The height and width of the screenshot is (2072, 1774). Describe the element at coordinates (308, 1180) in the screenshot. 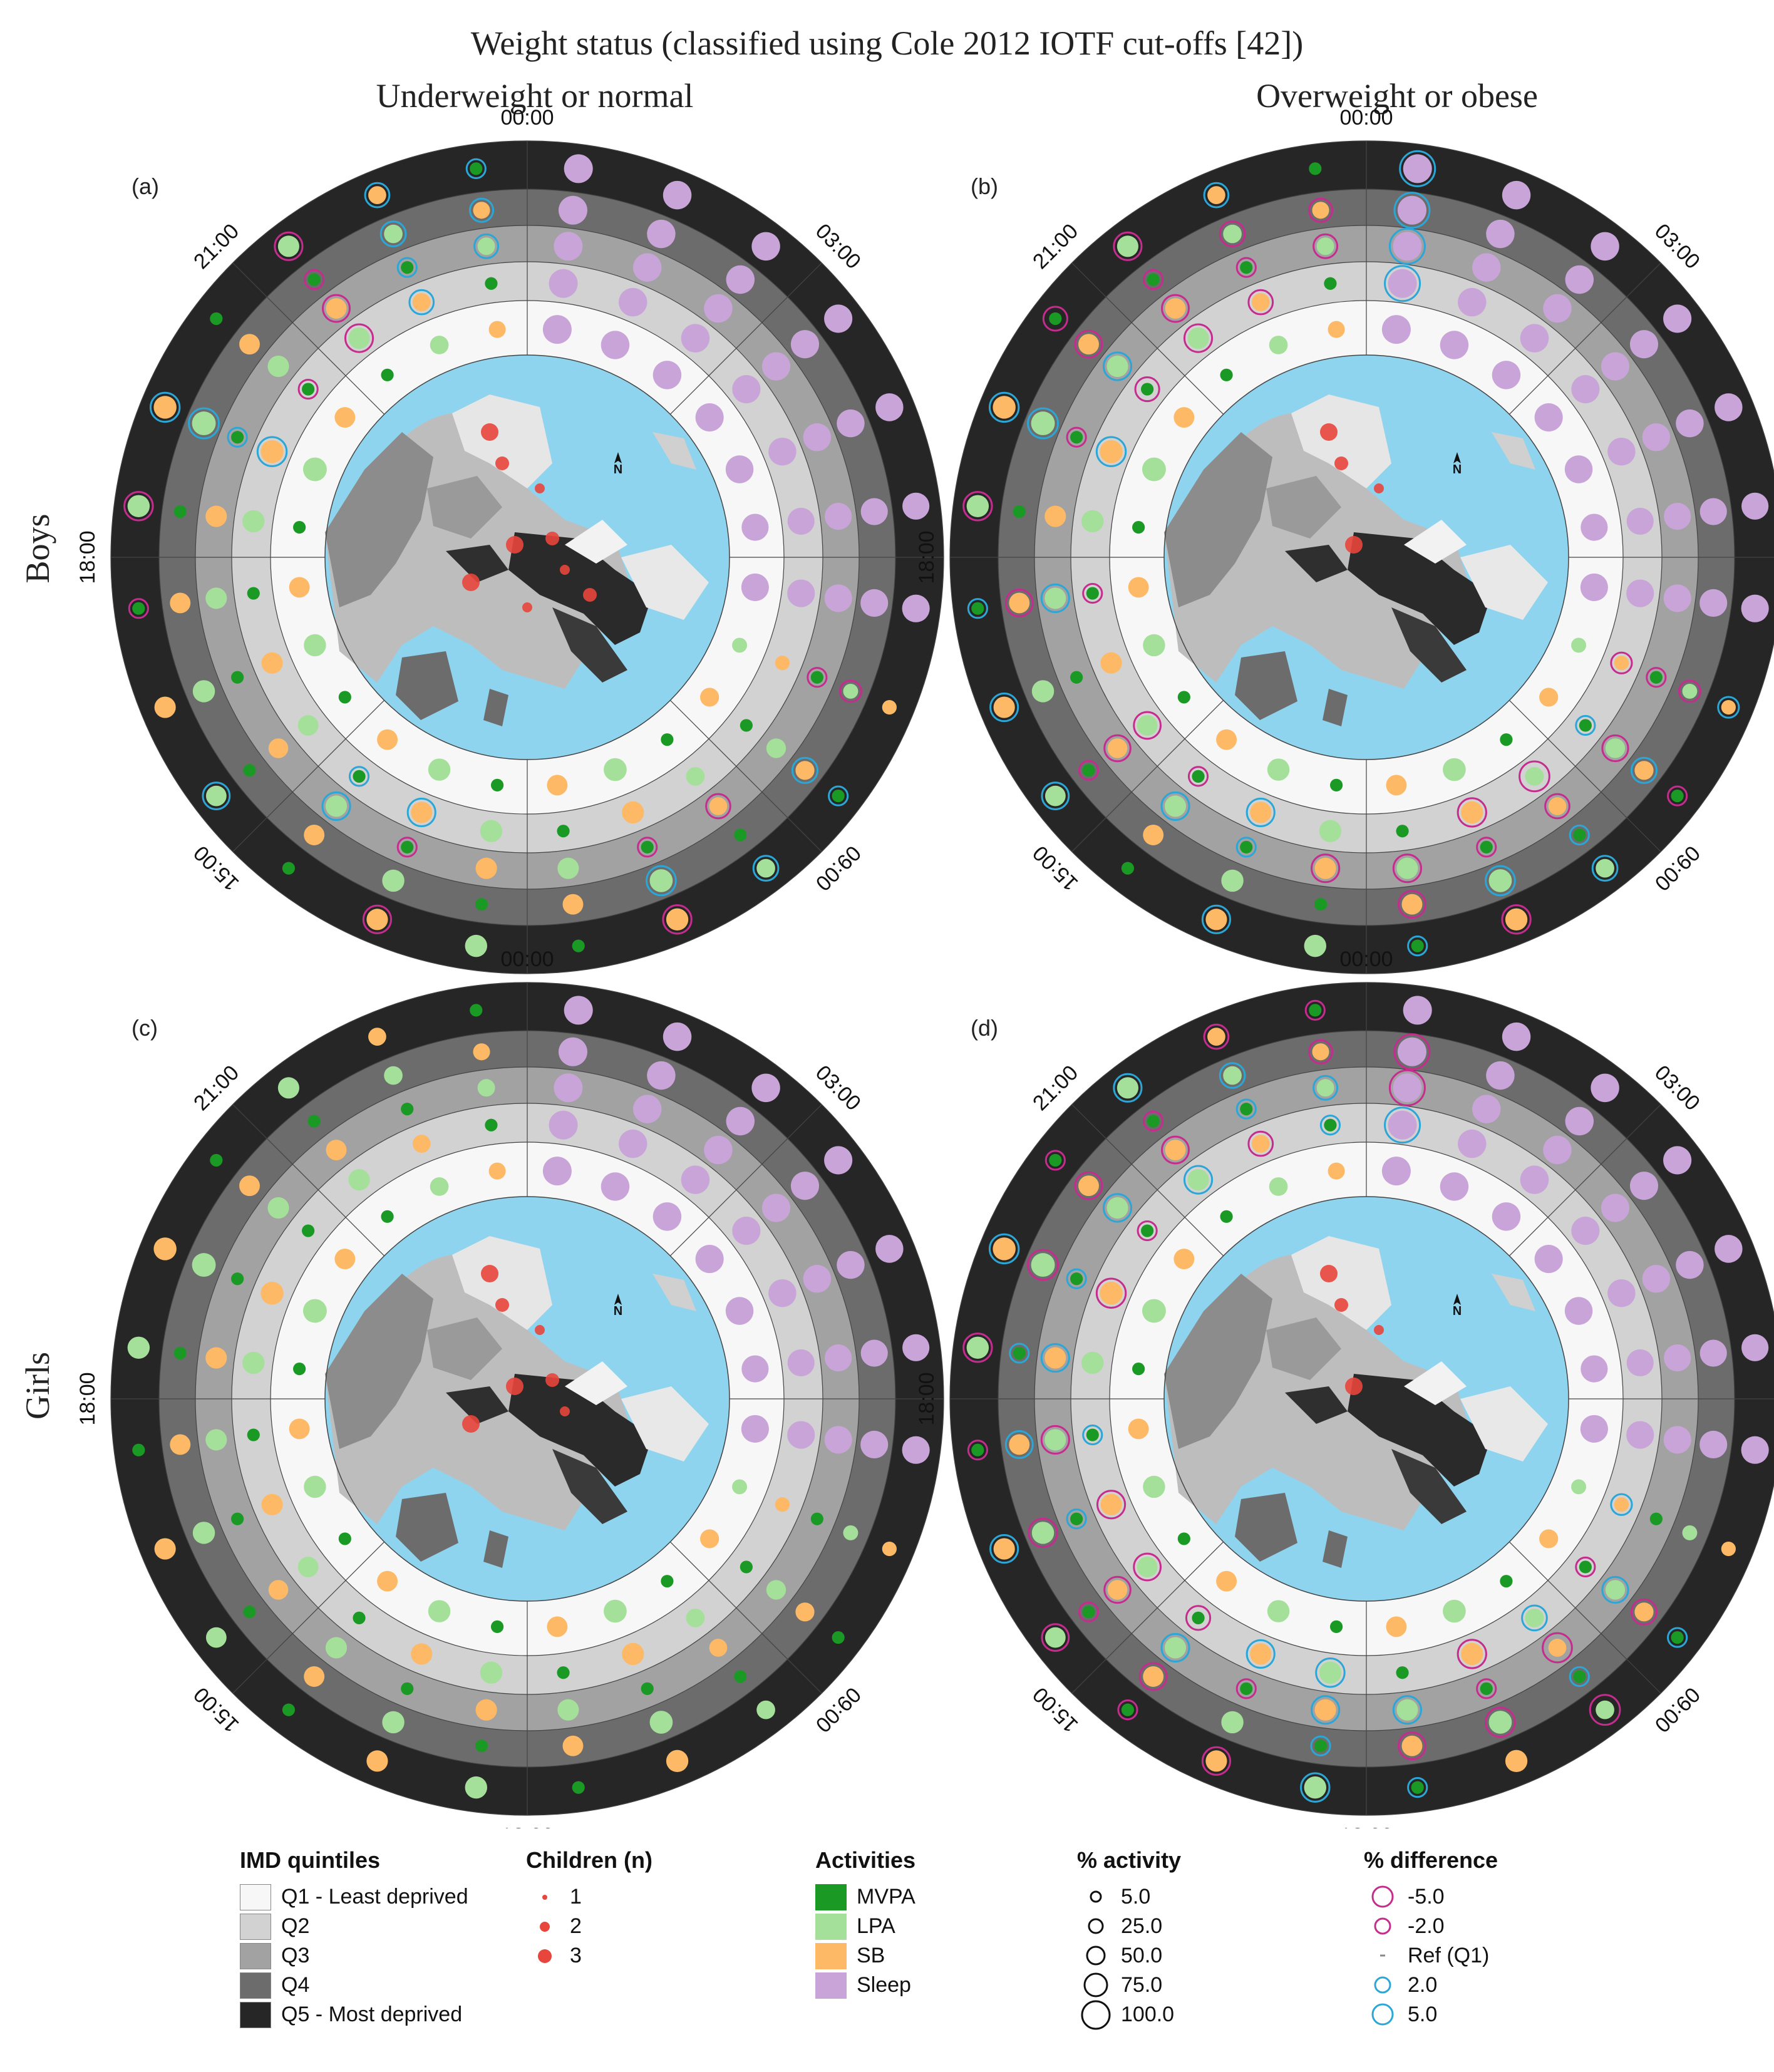

I see `hour-spoke` at that location.